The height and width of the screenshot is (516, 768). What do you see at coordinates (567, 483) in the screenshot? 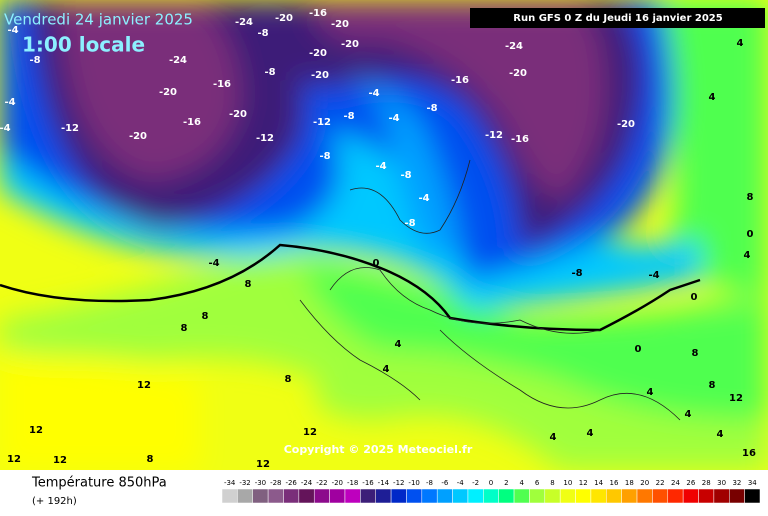
I see `legend-label: 10` at bounding box center [567, 483].